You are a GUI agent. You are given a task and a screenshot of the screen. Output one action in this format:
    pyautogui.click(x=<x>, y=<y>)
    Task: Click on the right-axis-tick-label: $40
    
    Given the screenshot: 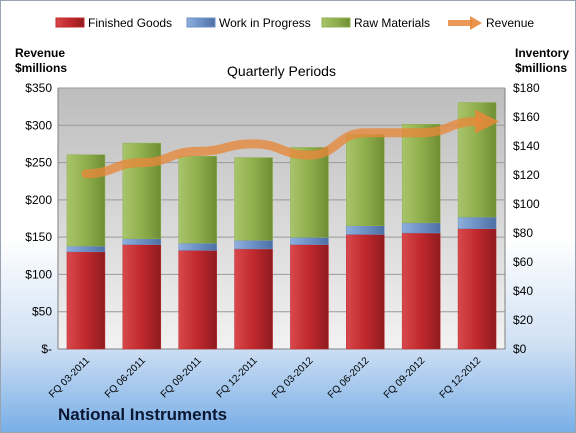 What is the action you would take?
    pyautogui.click(x=523, y=291)
    